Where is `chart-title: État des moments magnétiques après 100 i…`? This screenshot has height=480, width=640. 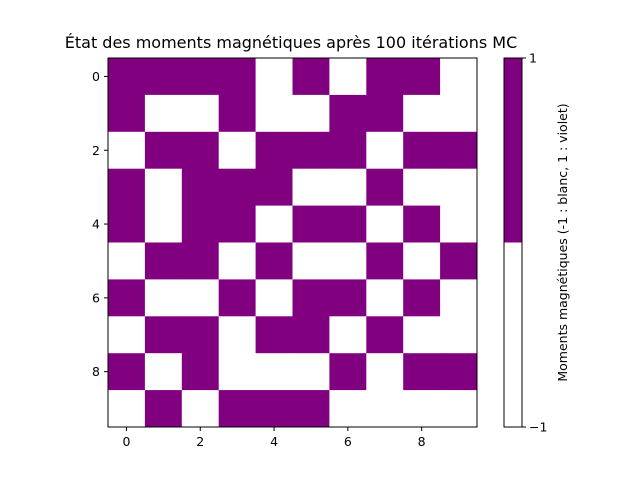 chart-title: État des moments magnétiques après 100 i… is located at coordinates (291, 42).